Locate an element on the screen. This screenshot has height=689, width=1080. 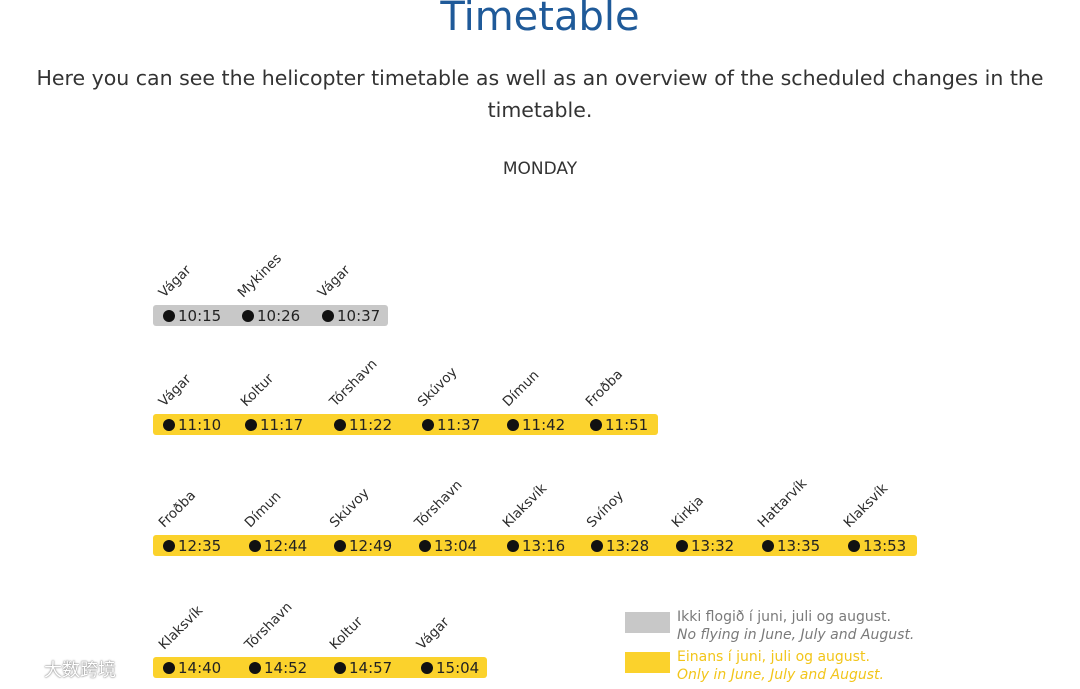
stop-time-text: 10:26 is located at coordinates (279, 315).